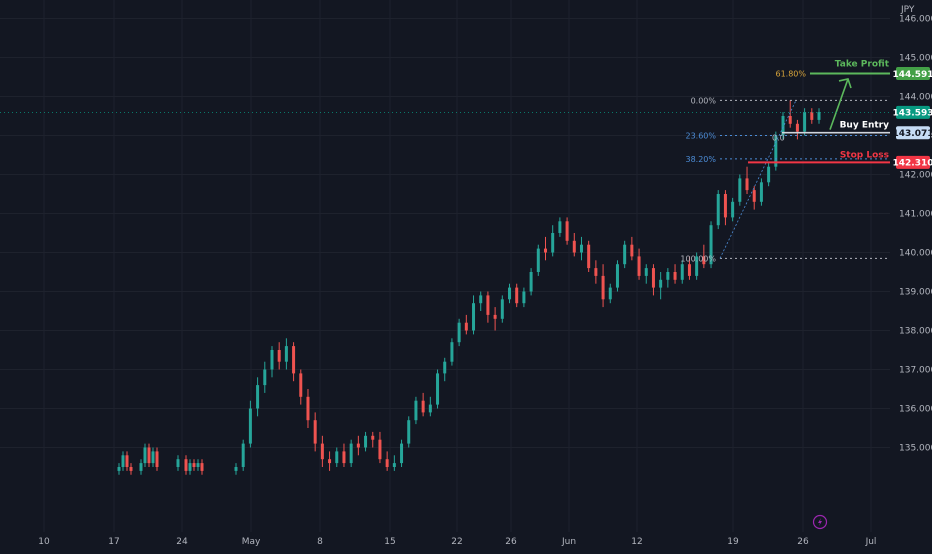 The image size is (932, 554). What do you see at coordinates (915, 176) in the screenshot?
I see `price-tick-label: 142.000` at bounding box center [915, 176].